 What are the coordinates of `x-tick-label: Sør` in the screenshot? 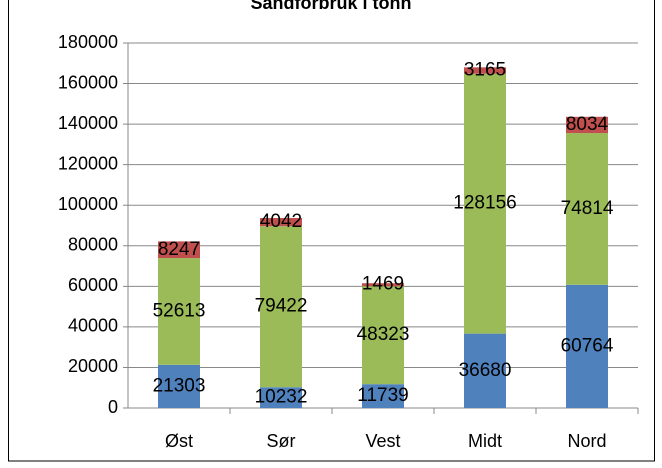 It's located at (281, 441).